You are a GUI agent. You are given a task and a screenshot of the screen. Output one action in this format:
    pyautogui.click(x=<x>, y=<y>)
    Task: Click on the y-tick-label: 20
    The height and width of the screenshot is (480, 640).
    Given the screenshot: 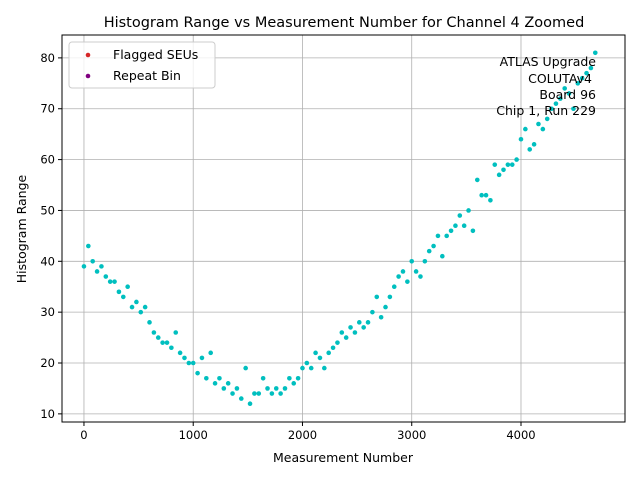 What is the action you would take?
    pyautogui.click(x=47, y=363)
    